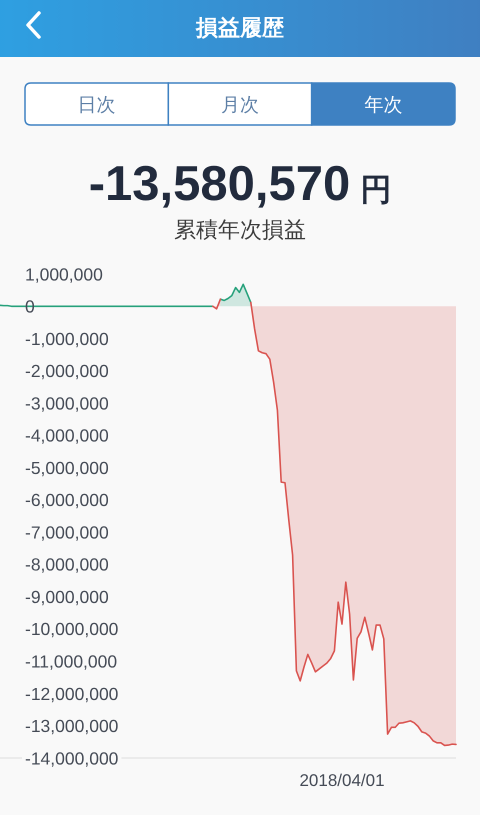 This screenshot has width=480, height=815. I want to click on y-tick-label: -8,000,000, so click(67, 564).